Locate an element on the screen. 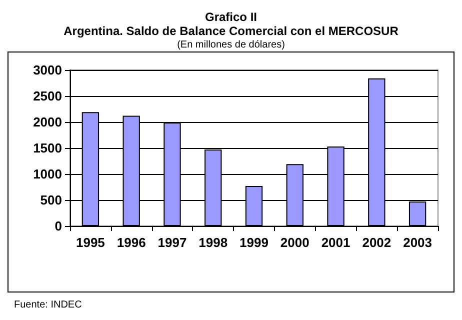 This screenshot has width=462, height=320. chart-subtitle: Argentina. Saldo de Balance Comercial con el MERCOSUR is located at coordinates (231, 31).